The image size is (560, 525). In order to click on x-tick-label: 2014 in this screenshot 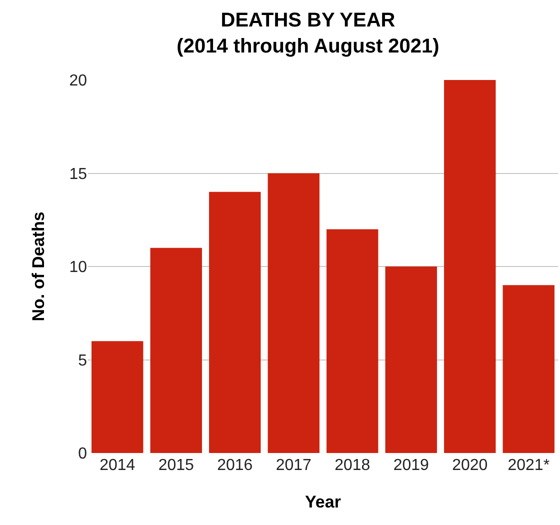, I will do `click(118, 465)`.